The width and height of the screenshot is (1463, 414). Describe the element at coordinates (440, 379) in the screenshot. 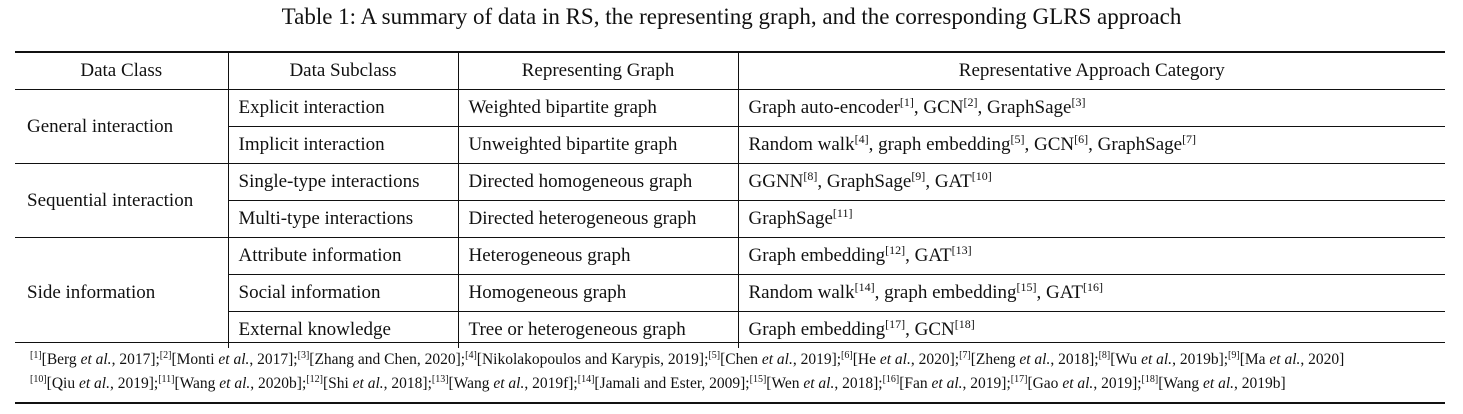

I see `footnote-number: [13]` at that location.